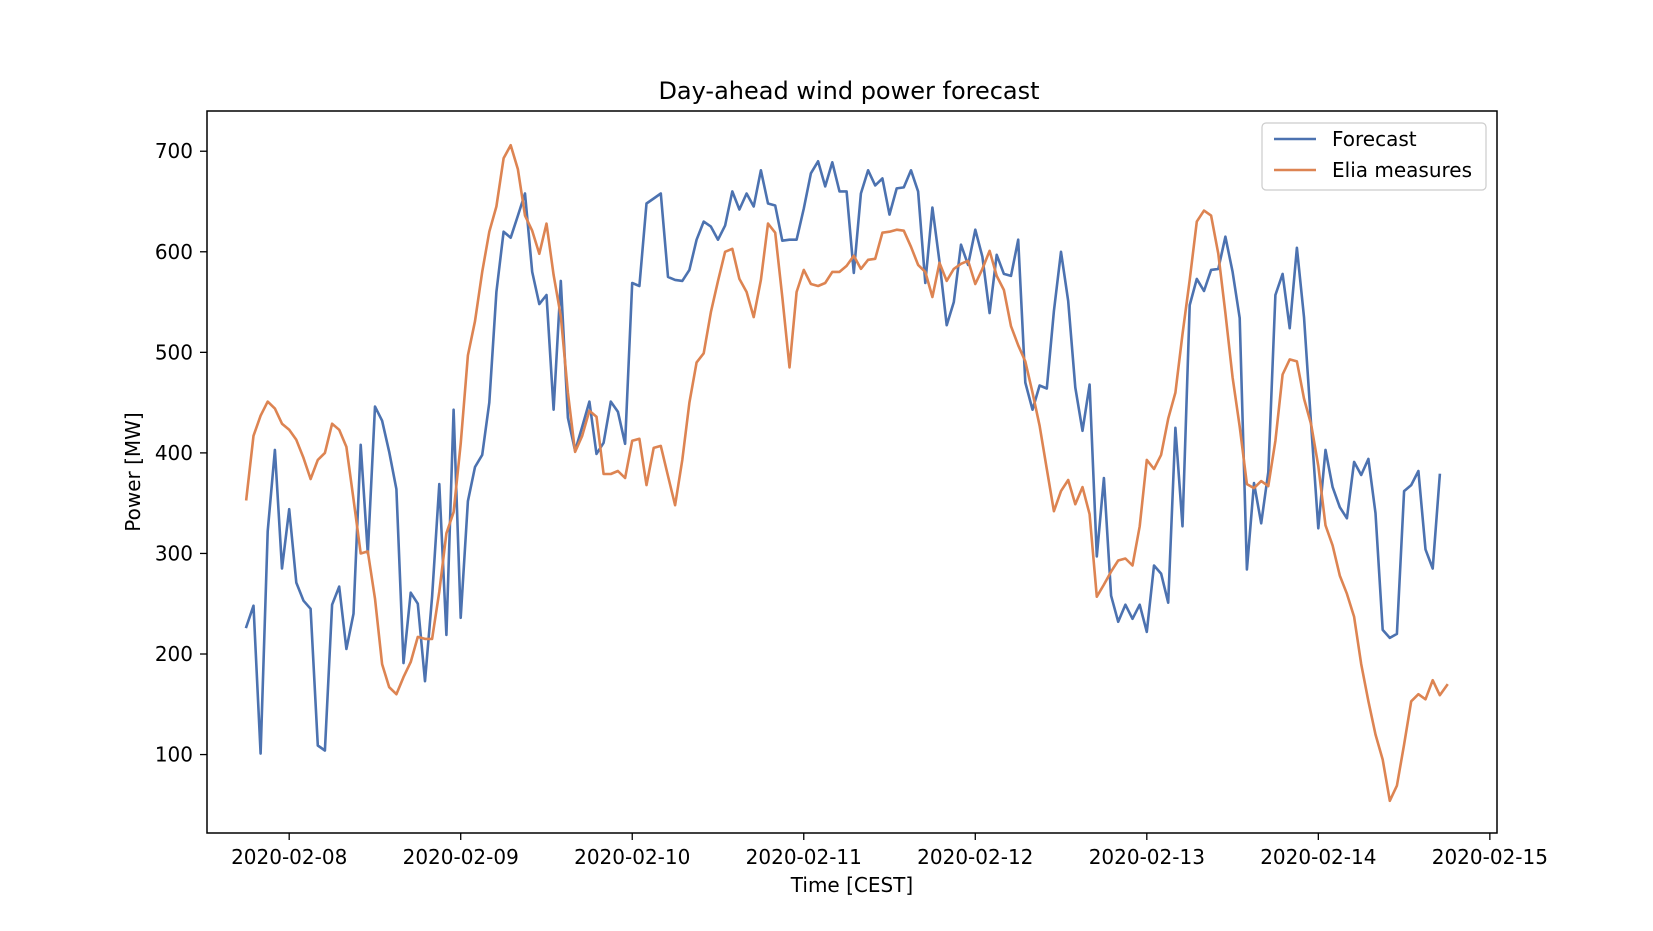  Describe the element at coordinates (1490, 857) in the screenshot. I see `x-tick-label: 2020-02-15` at that location.